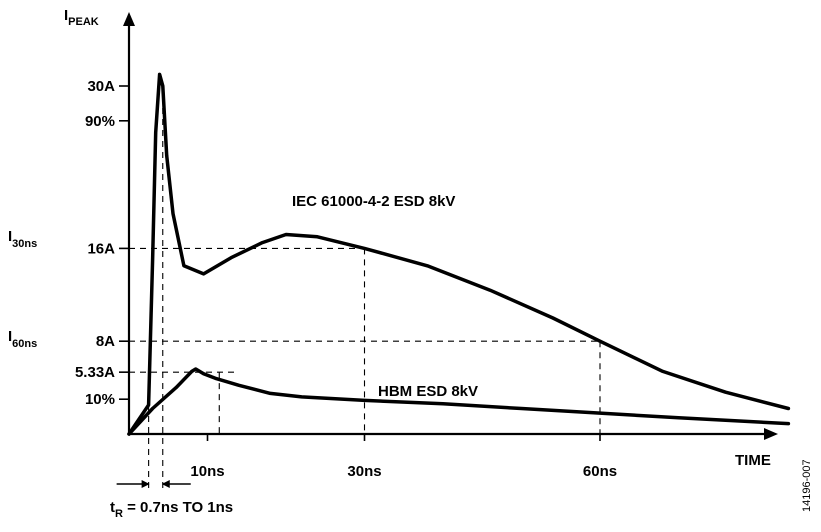 The image size is (821, 532). Describe the element at coordinates (100, 399) in the screenshot. I see `y-tick-label: 10%` at that location.